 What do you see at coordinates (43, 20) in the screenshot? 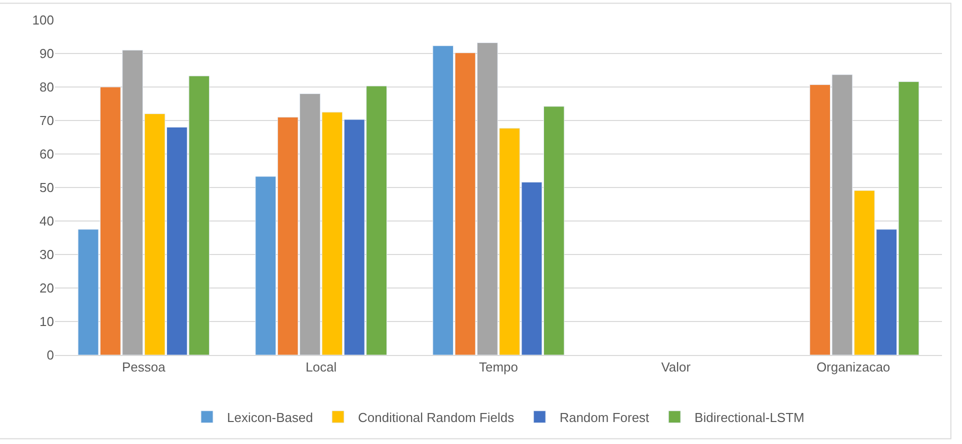
I see `y-tick-label: 100` at bounding box center [43, 20].